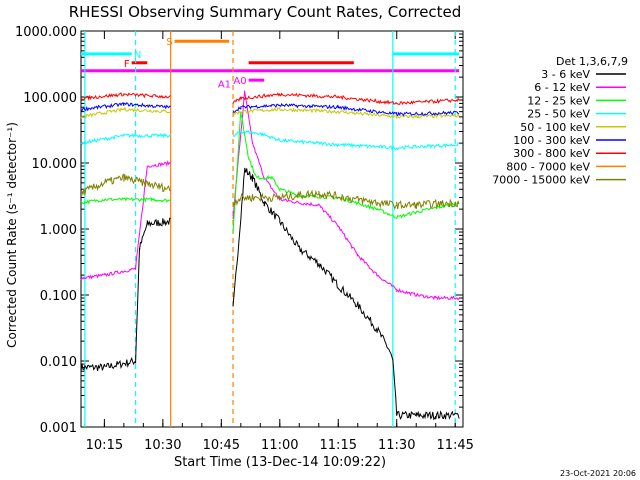  I want to click on legend-label: 12 - 25 keV, so click(558, 100).